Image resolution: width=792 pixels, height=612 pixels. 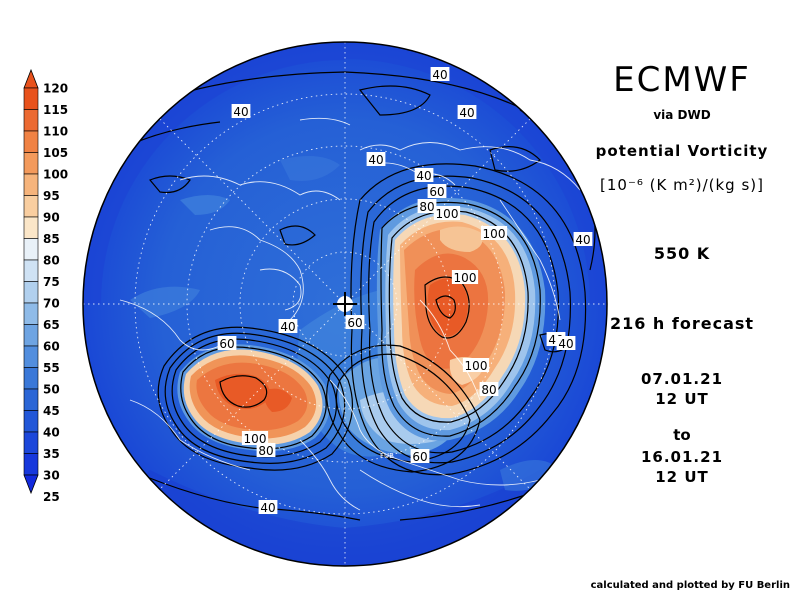 I want to click on unit-label: [10⁻⁶ (K m²)/(kg s)], so click(x=682, y=185).